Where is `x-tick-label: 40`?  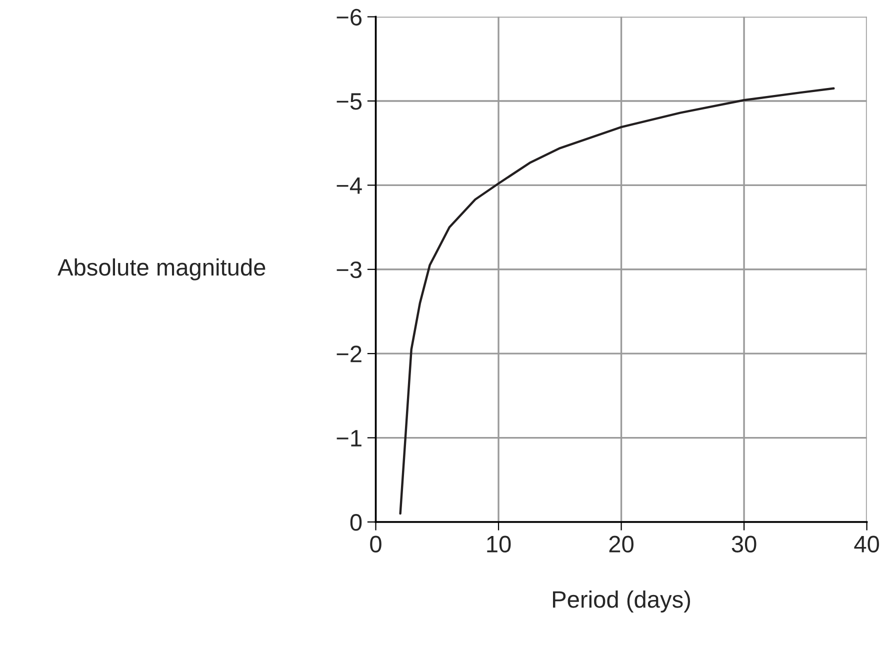 x-tick-label: 40 is located at coordinates (867, 544).